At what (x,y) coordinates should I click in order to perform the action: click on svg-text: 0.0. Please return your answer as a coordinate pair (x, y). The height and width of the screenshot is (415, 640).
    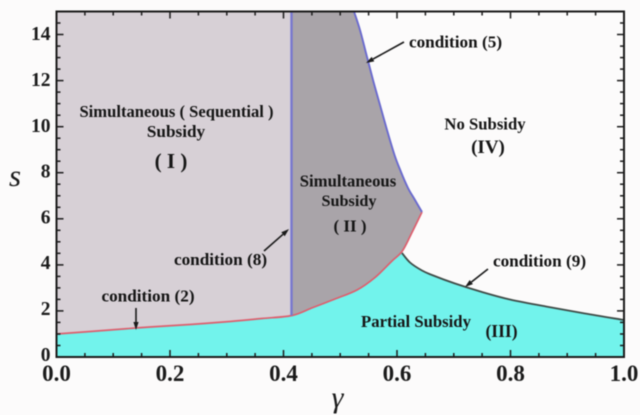
    Looking at the image, I should click on (56, 373).